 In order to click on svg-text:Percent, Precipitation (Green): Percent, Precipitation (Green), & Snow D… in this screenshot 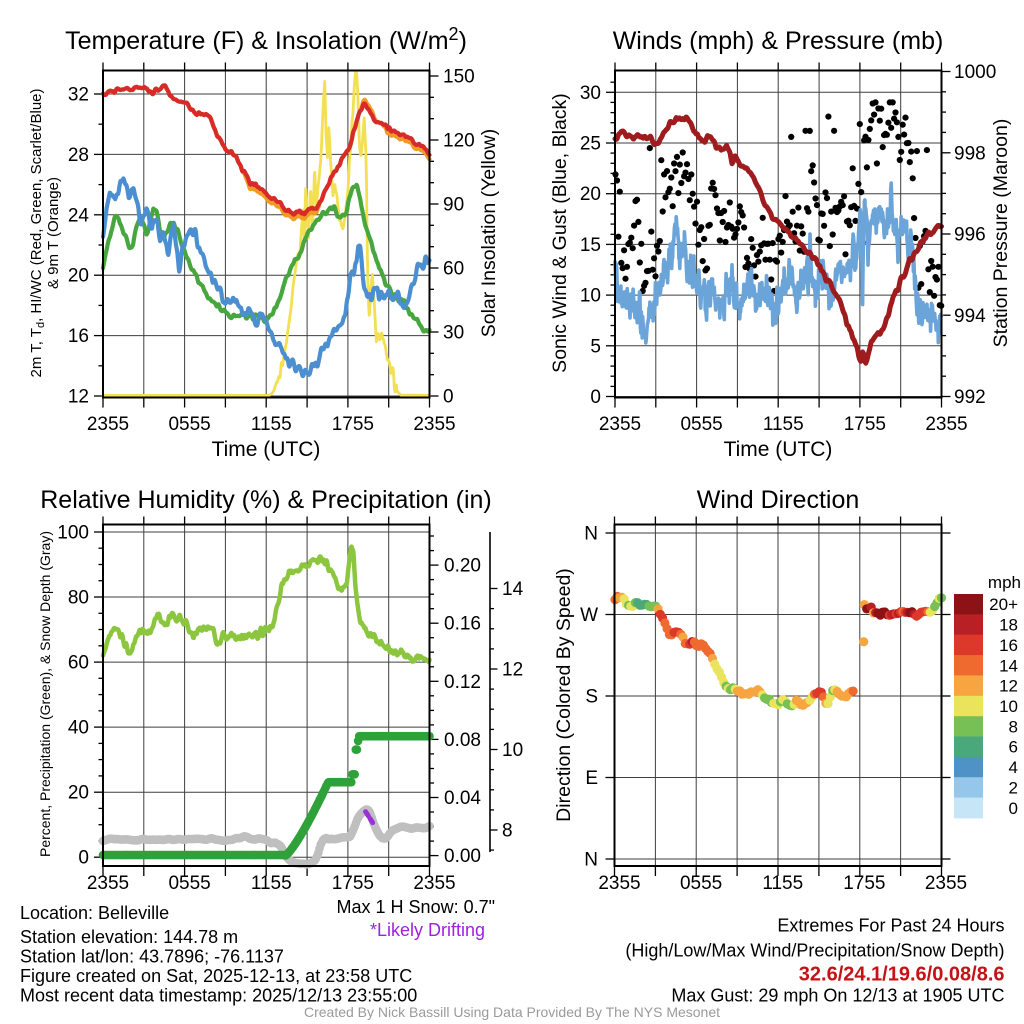, I will do `click(45, 694)`.